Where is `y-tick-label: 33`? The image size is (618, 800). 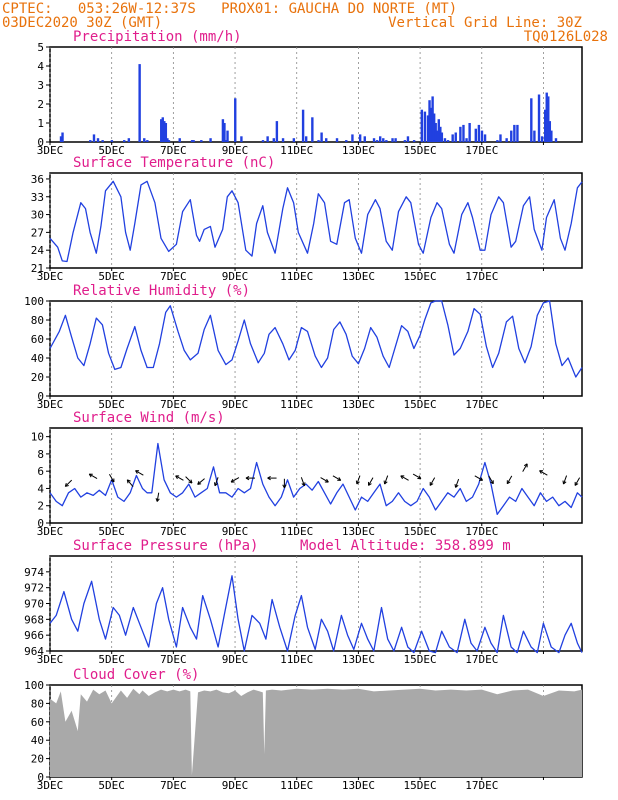 y-tick-label: 33 is located at coordinates (37, 197).